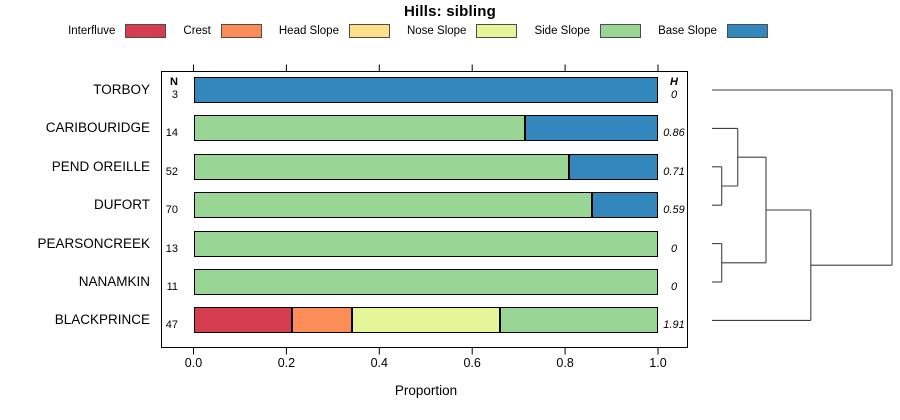  I want to click on legend-label: Crest, so click(197, 31).